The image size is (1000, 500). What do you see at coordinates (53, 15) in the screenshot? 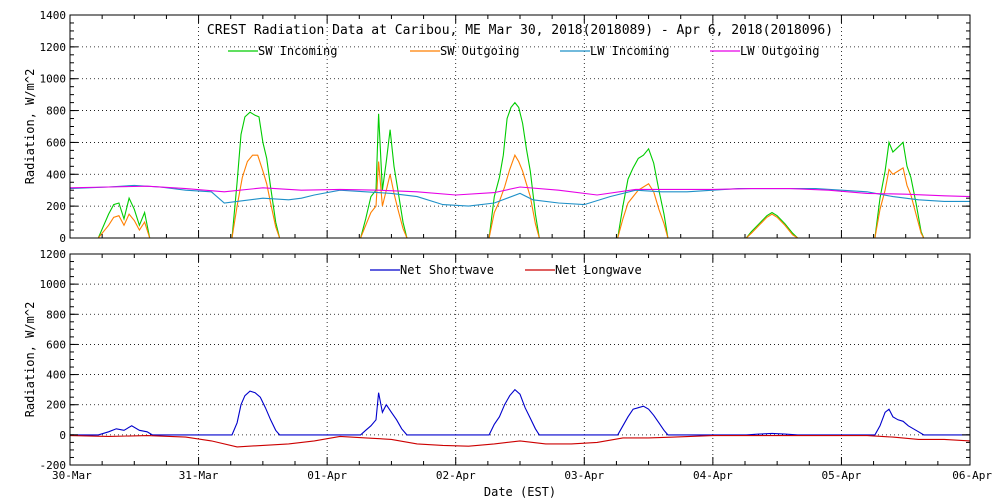
I see `y-tick-label: 1400` at bounding box center [53, 15].